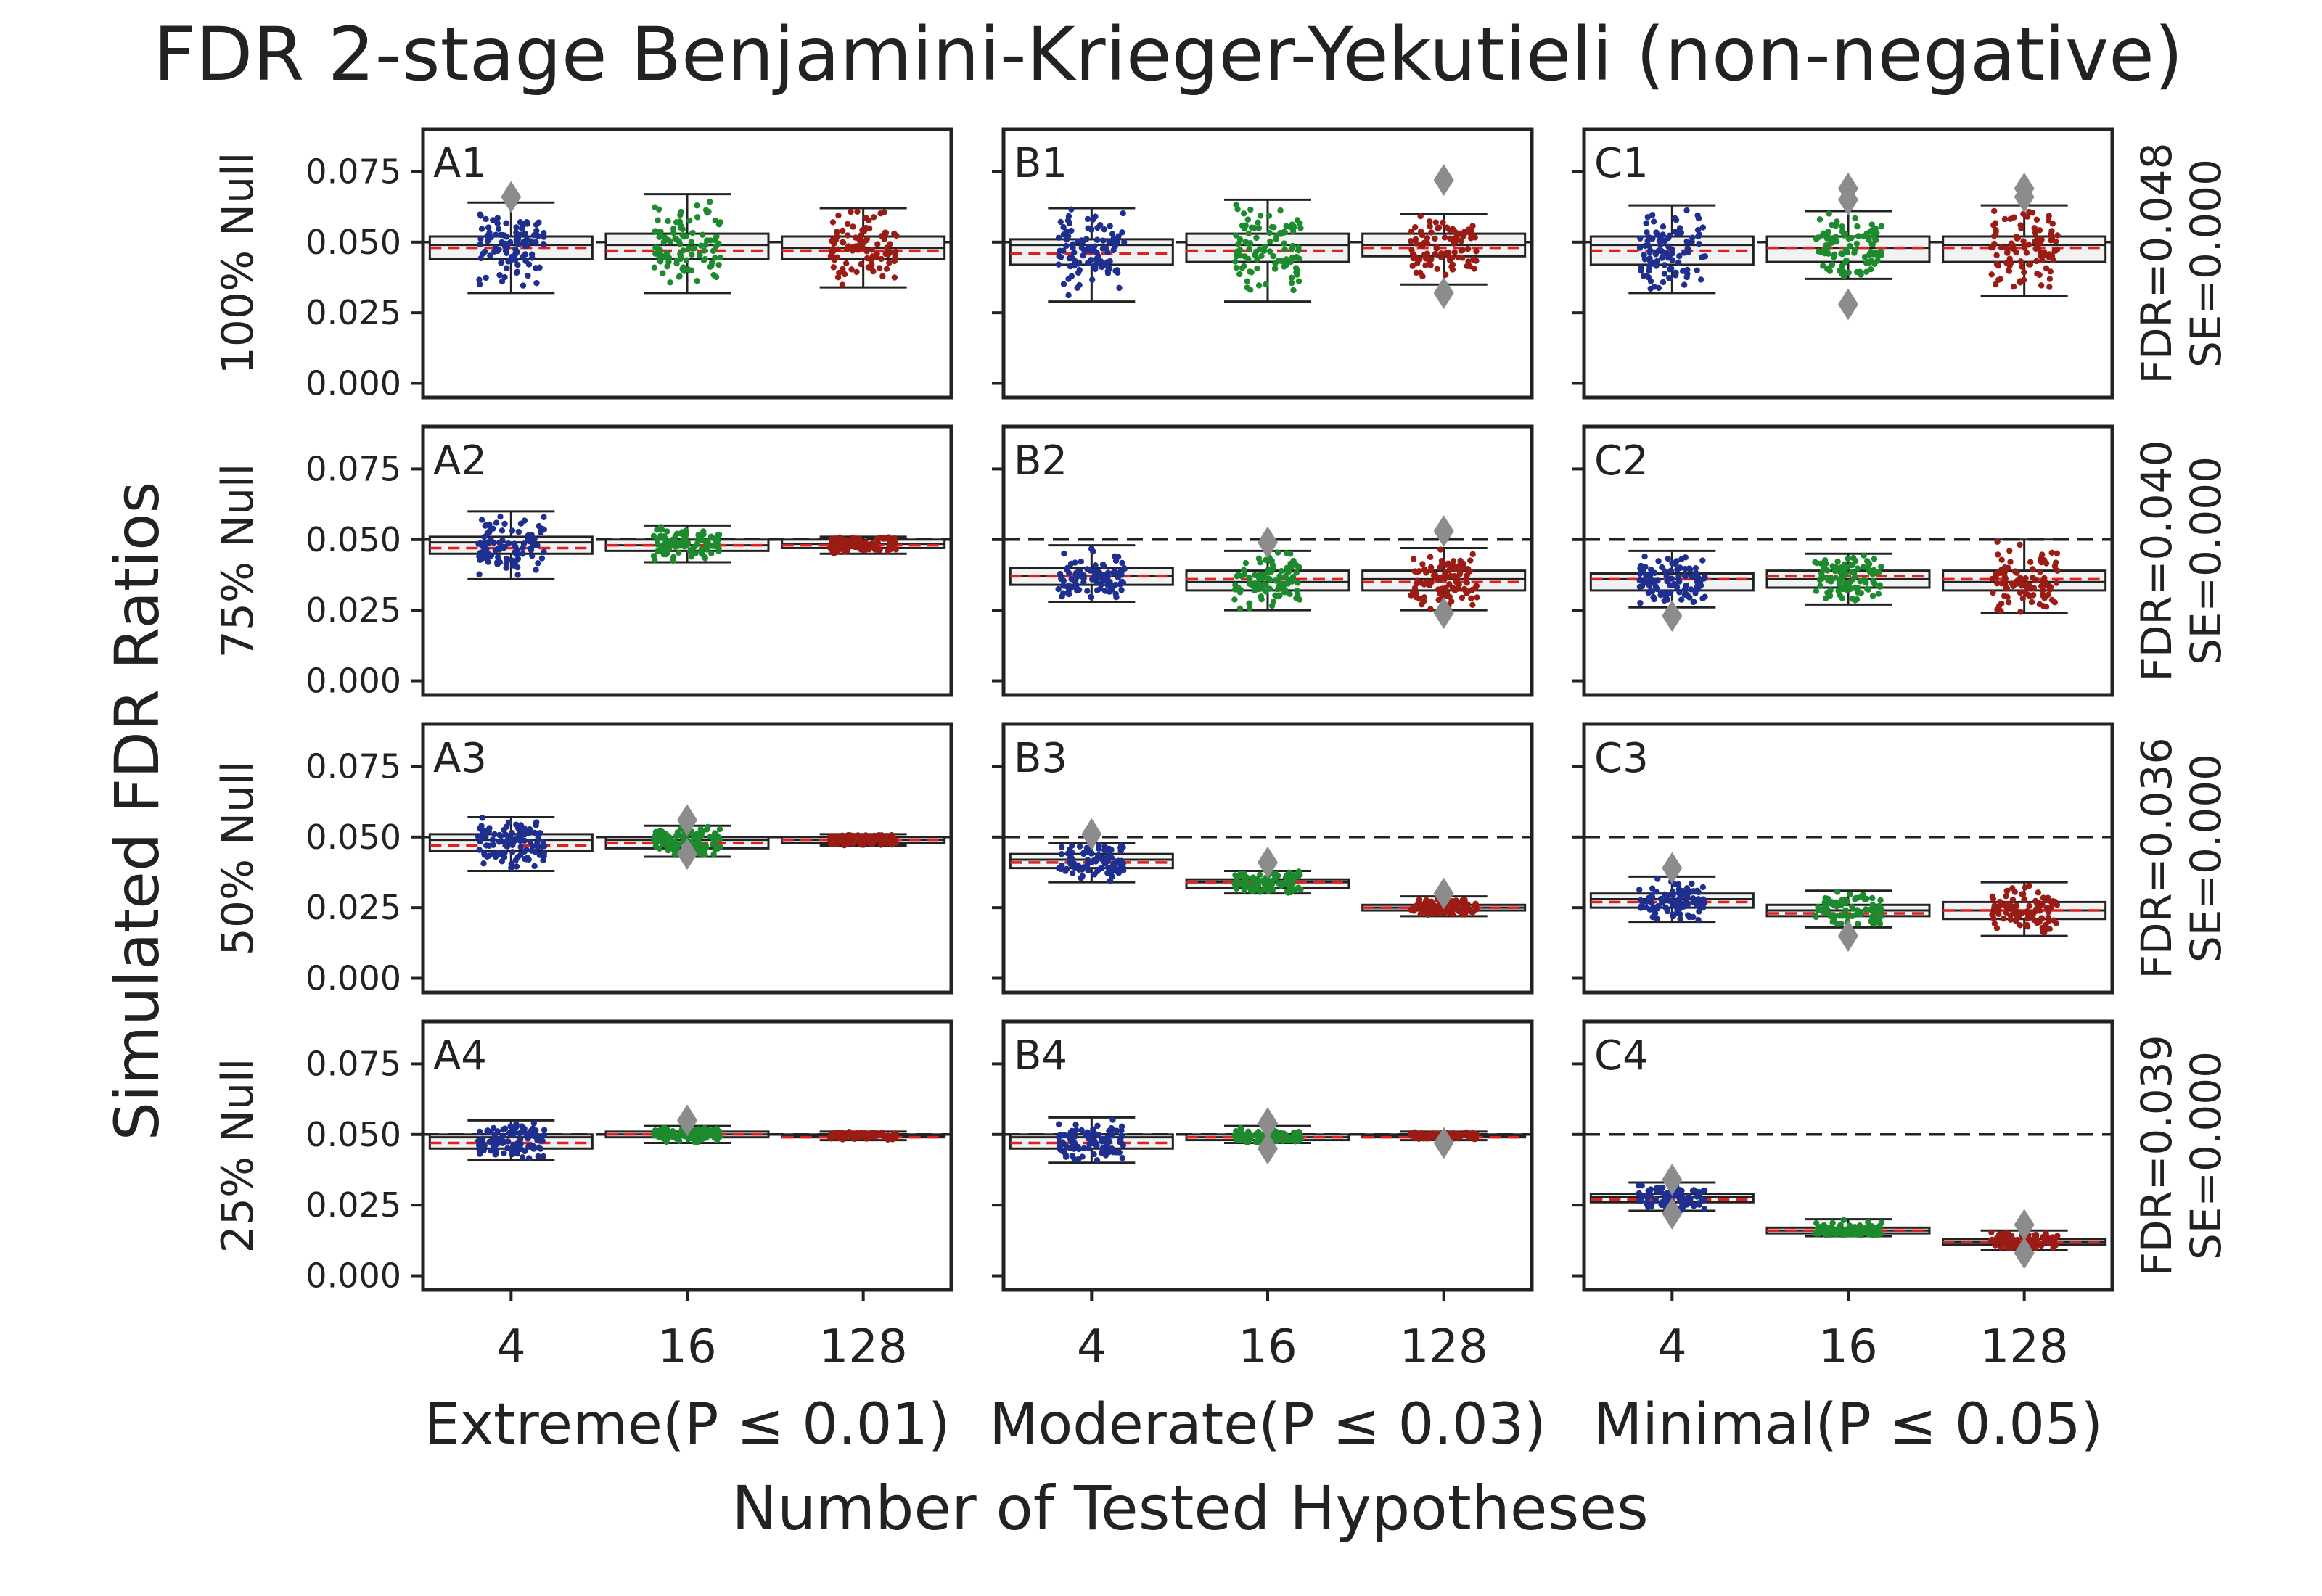  What do you see at coordinates (353, 171) in the screenshot?
I see `y-tick-label: 0.075` at bounding box center [353, 171].